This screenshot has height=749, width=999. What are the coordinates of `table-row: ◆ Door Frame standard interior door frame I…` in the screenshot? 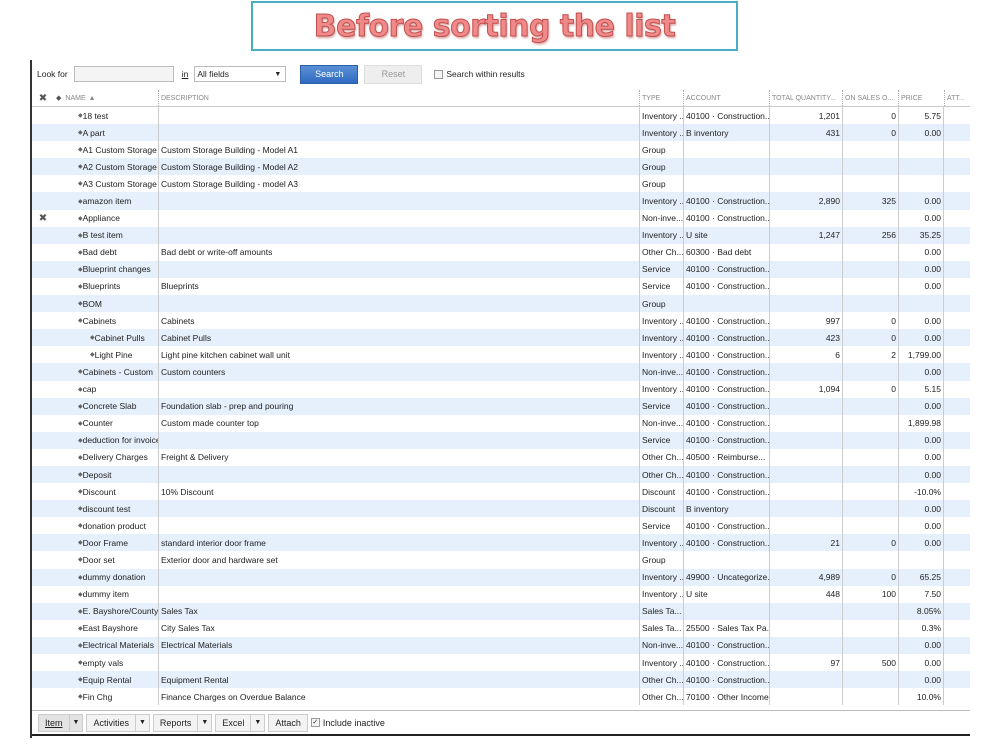 It's located at (501, 543).